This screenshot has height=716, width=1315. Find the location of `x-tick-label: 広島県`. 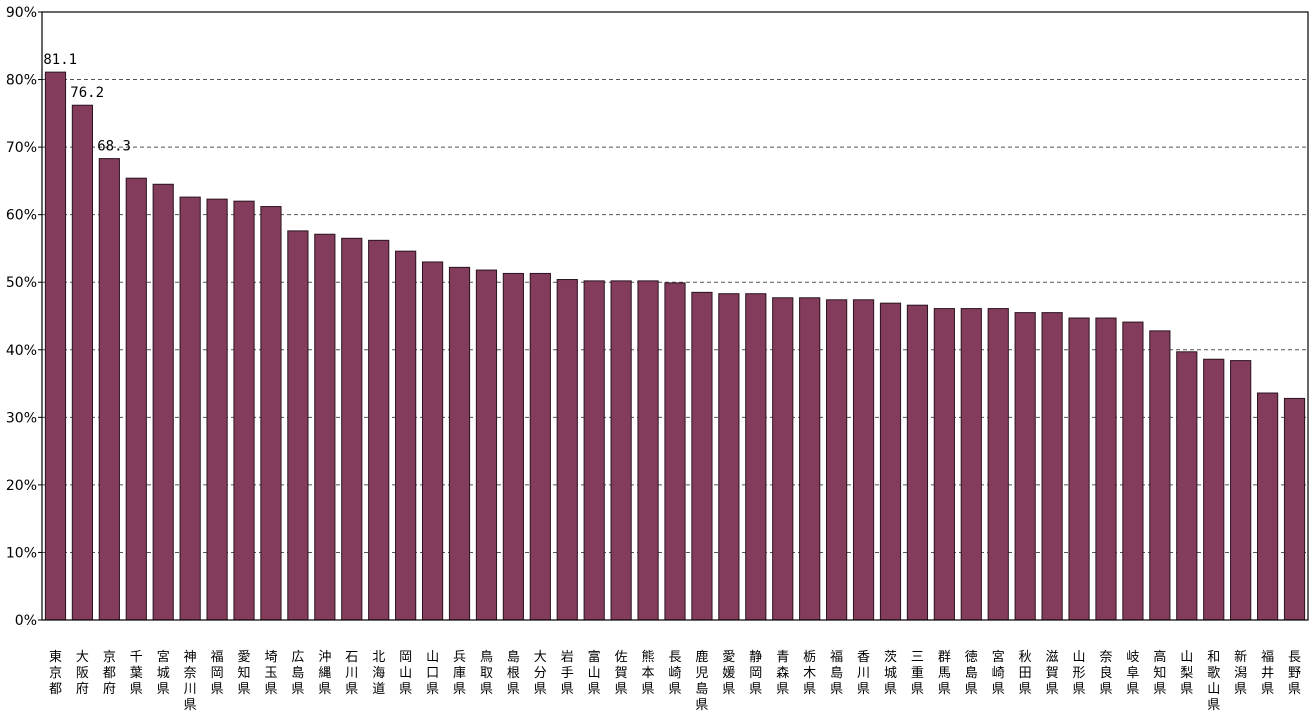

x-tick-label: 広島県 is located at coordinates (297, 673).